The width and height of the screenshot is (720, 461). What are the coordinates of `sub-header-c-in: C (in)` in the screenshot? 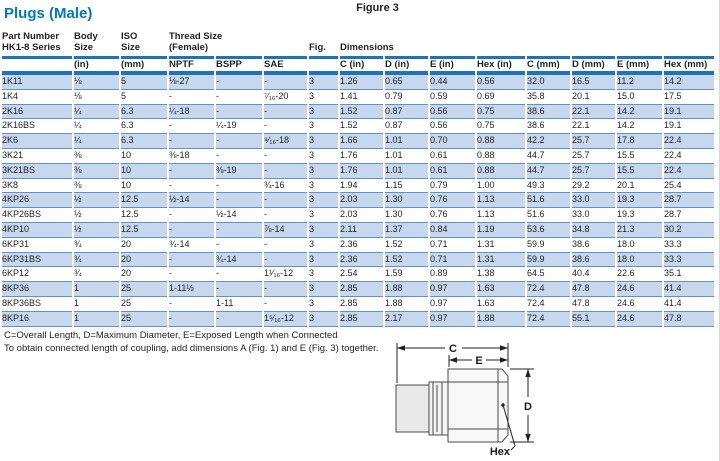 It's located at (361, 67).